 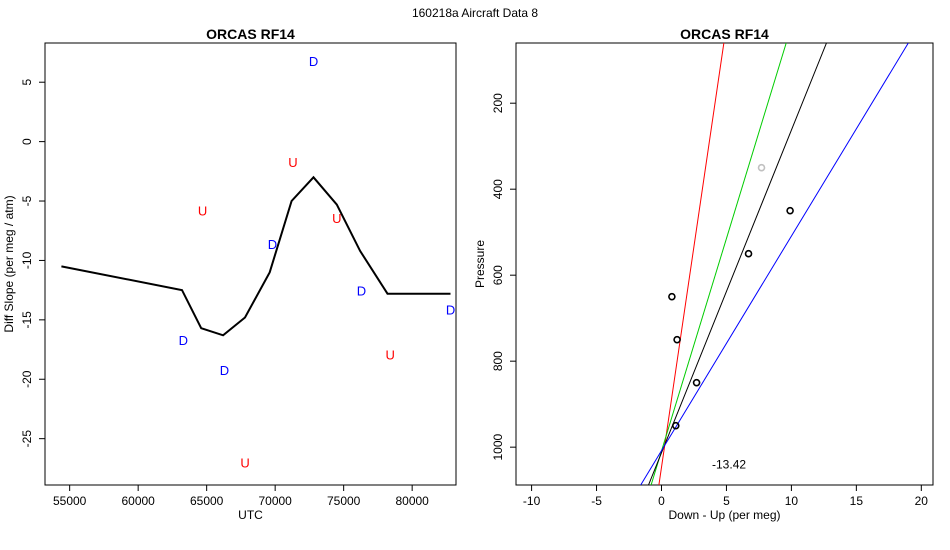 I want to click on page-title: 160218a Aircraft Data 8, so click(x=475, y=13).